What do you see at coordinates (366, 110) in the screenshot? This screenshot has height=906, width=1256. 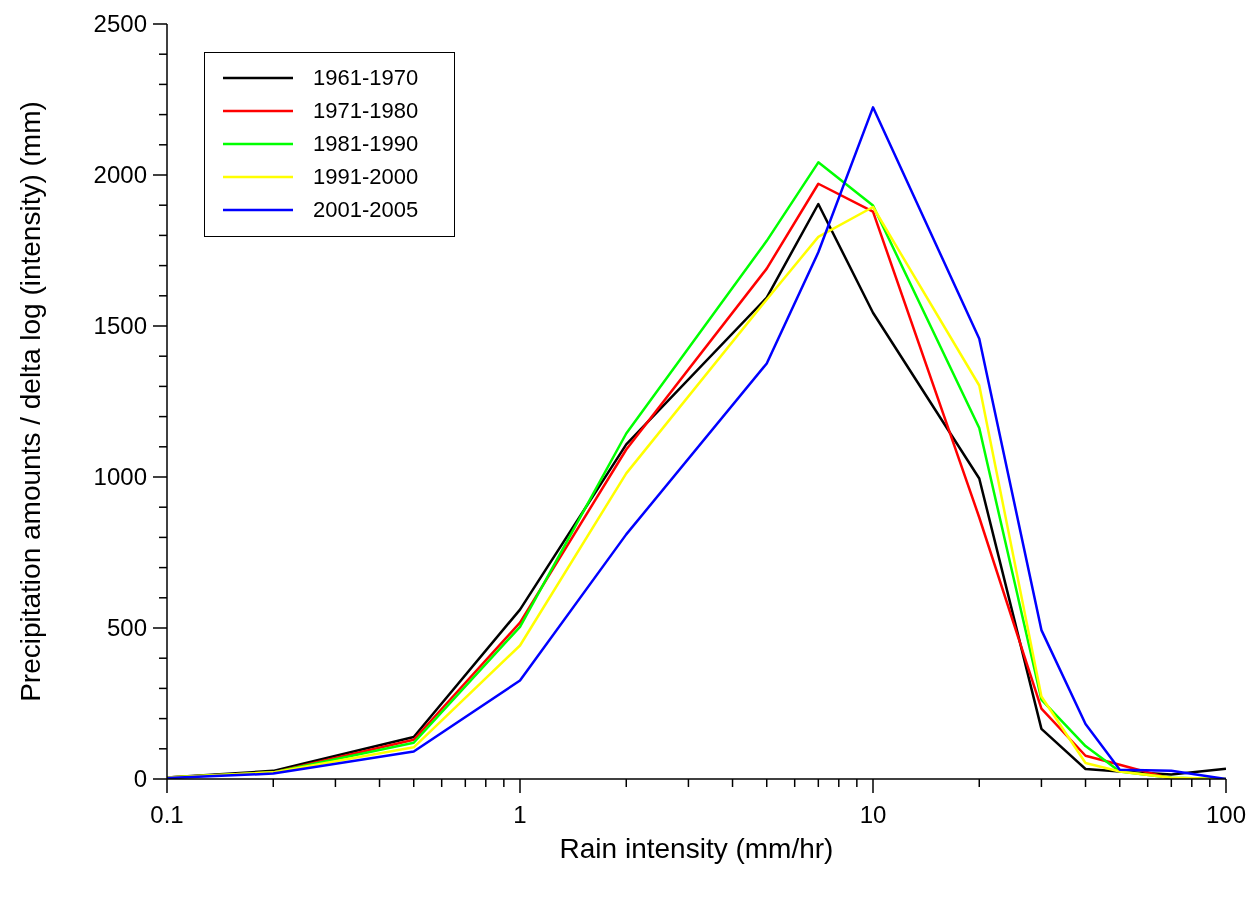 I see `legend-label: 1971-1980` at bounding box center [366, 110].